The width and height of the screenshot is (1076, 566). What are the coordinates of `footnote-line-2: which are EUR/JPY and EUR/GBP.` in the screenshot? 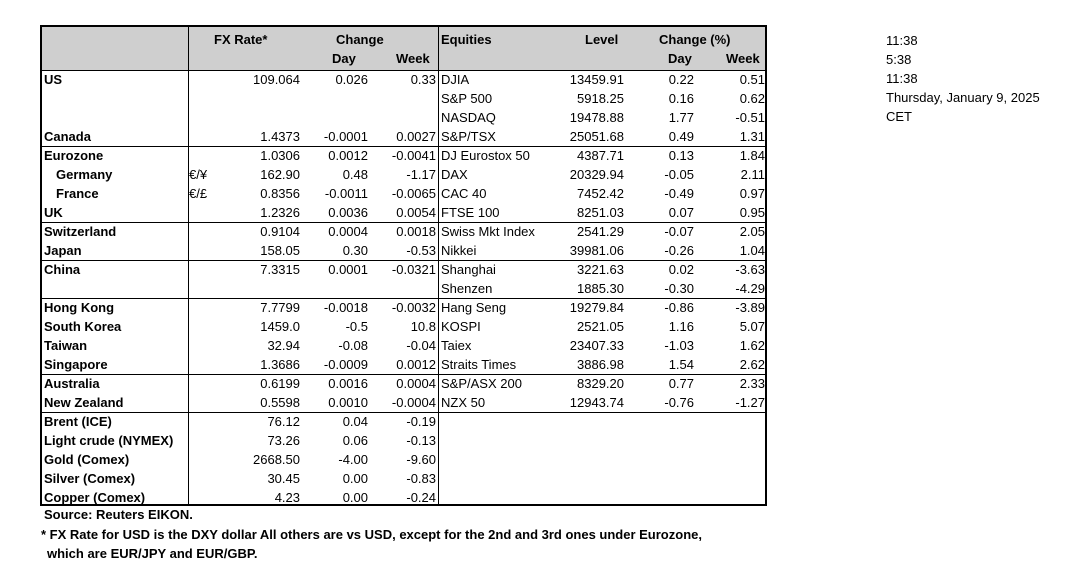 It's located at (152, 553).